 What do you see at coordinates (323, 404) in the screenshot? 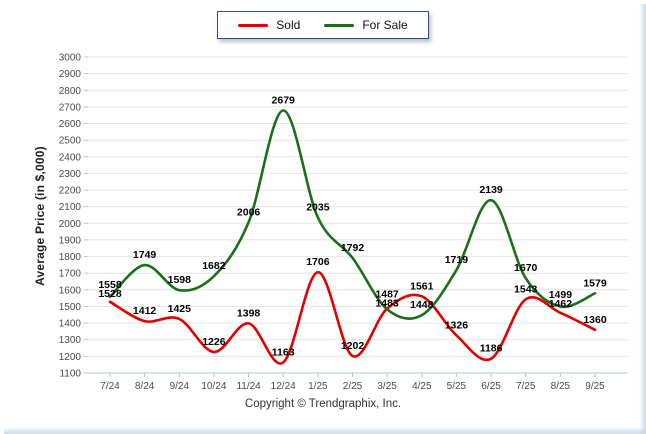
I see `copyright-text: Copyright © Trendgraphix, Inc.` at bounding box center [323, 404].